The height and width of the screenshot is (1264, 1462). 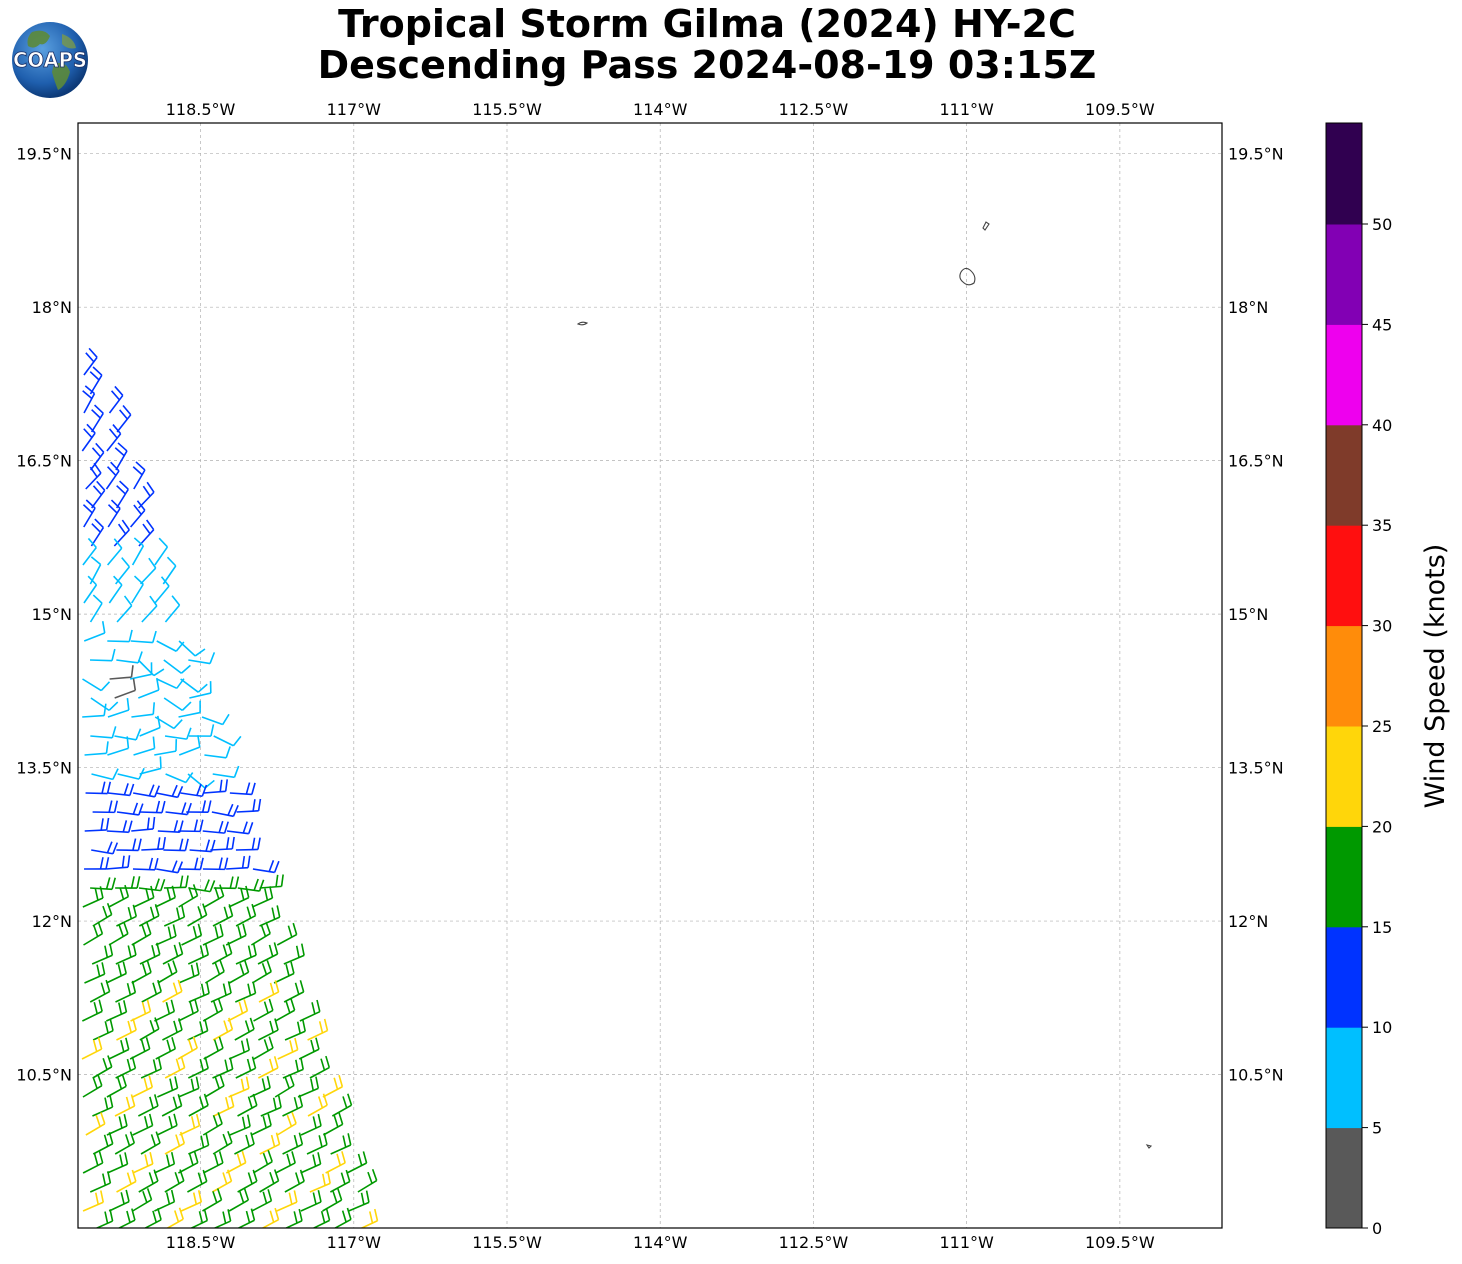 I want to click on title-line-1: Tropical Storm Gilma (2024) HY-2C, so click(x=707, y=24).